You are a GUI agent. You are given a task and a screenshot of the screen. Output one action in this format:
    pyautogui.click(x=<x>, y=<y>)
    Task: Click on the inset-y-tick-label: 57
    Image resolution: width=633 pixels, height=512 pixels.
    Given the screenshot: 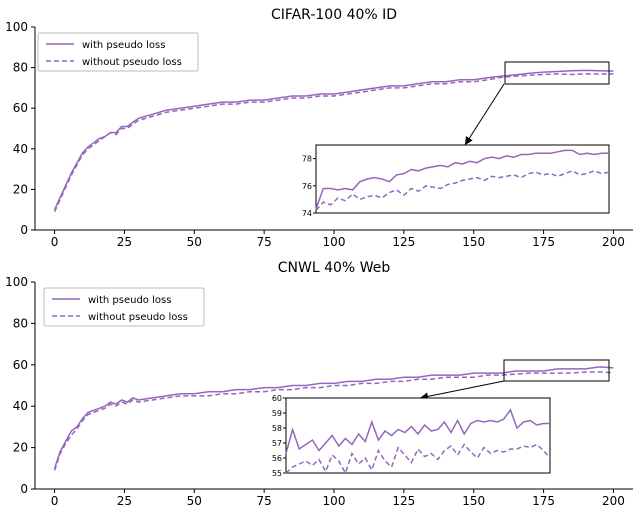 What is the action you would take?
    pyautogui.click(x=277, y=443)
    